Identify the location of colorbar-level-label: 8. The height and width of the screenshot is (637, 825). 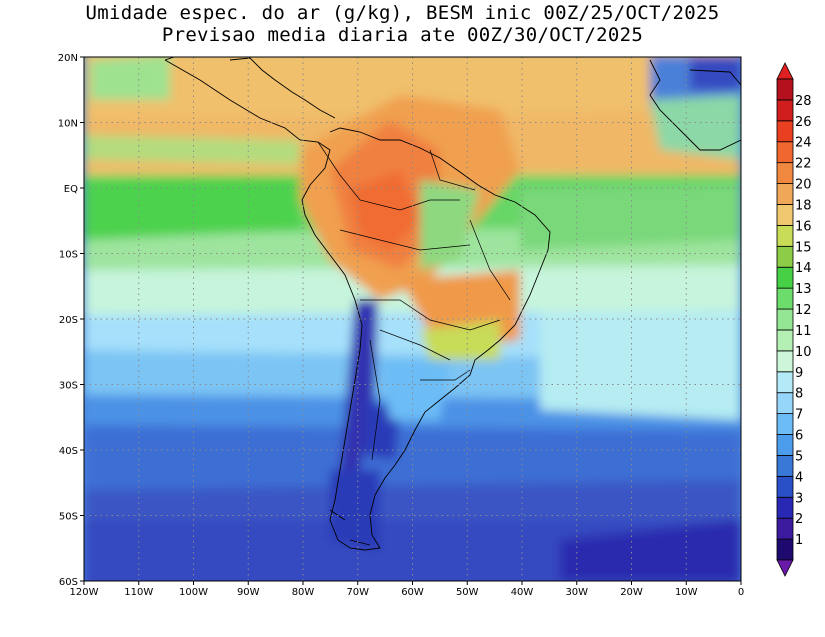
(799, 394).